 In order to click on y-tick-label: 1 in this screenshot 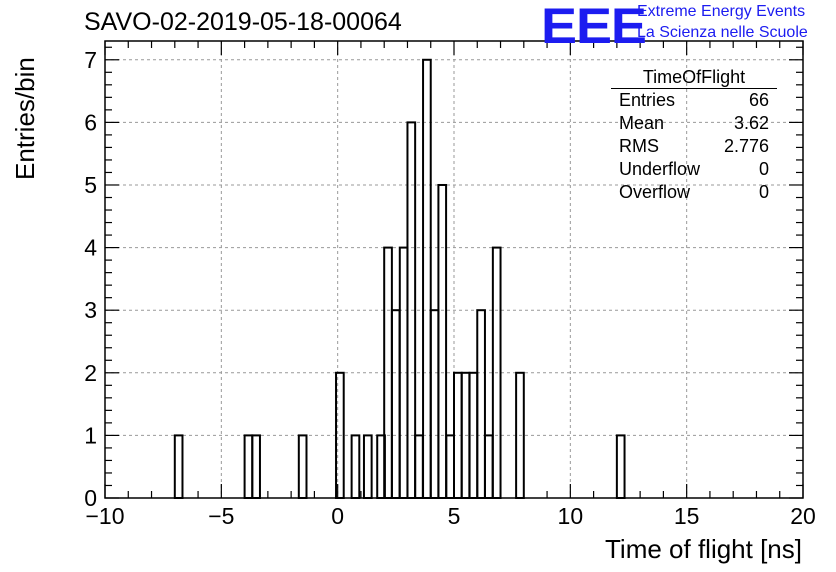, I will do `click(90, 435)`.